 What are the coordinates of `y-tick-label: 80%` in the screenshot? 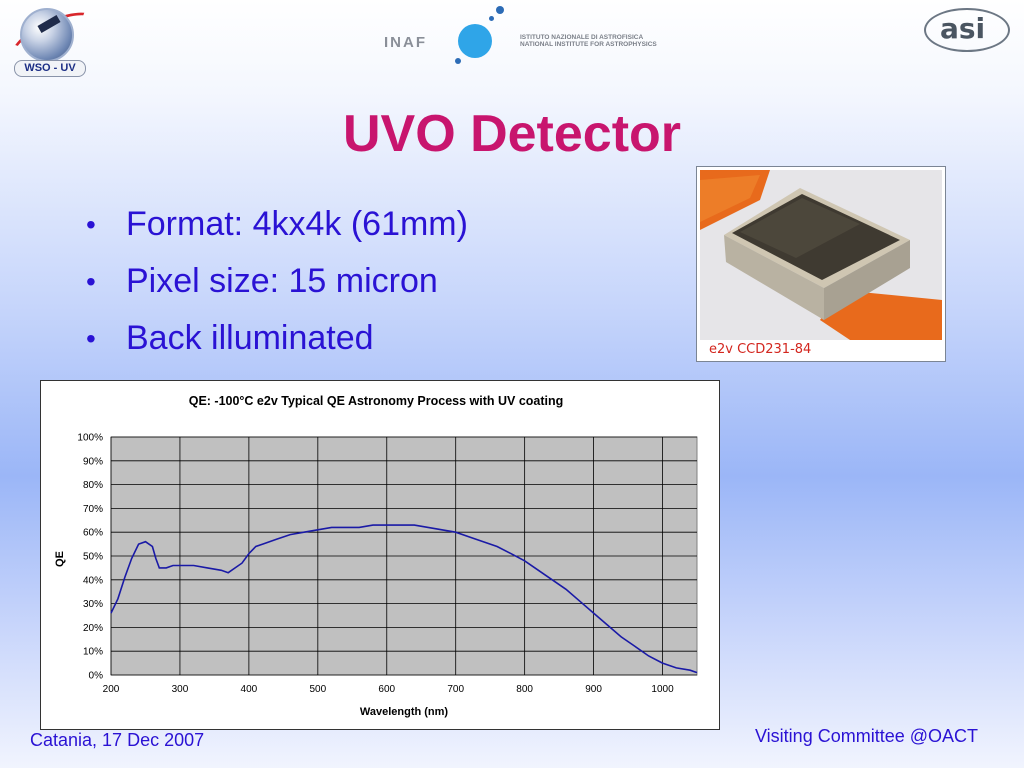 It's located at (93, 485).